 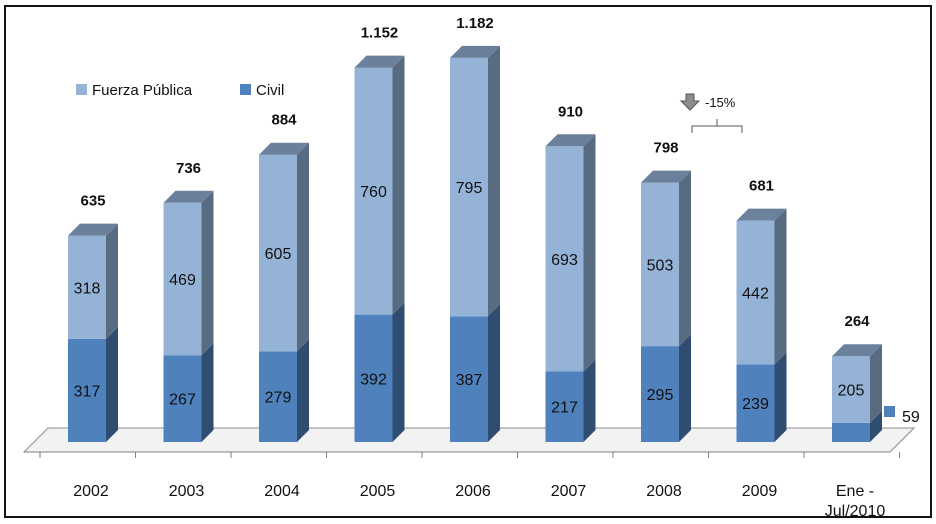 I want to click on x-tick-label-2006: 2006, so click(x=473, y=491).